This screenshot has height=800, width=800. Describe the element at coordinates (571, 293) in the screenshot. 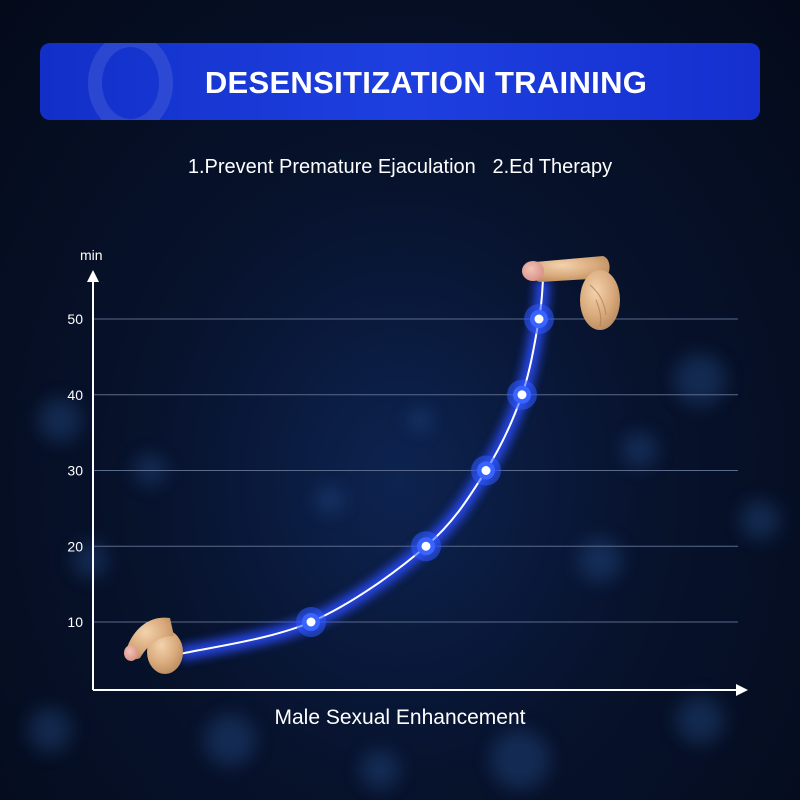

I see `erect-illustration` at that location.